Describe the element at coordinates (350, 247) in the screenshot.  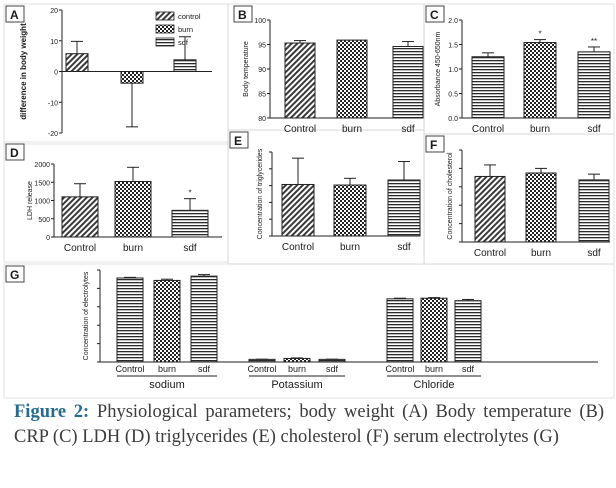
I see `panel-E-xtick-label: burn` at that location.